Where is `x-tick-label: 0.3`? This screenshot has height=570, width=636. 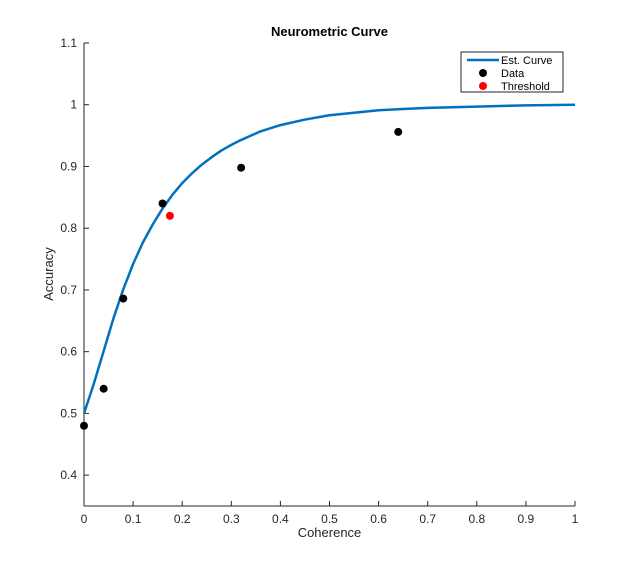
x-tick-label: 0.3 is located at coordinates (231, 519).